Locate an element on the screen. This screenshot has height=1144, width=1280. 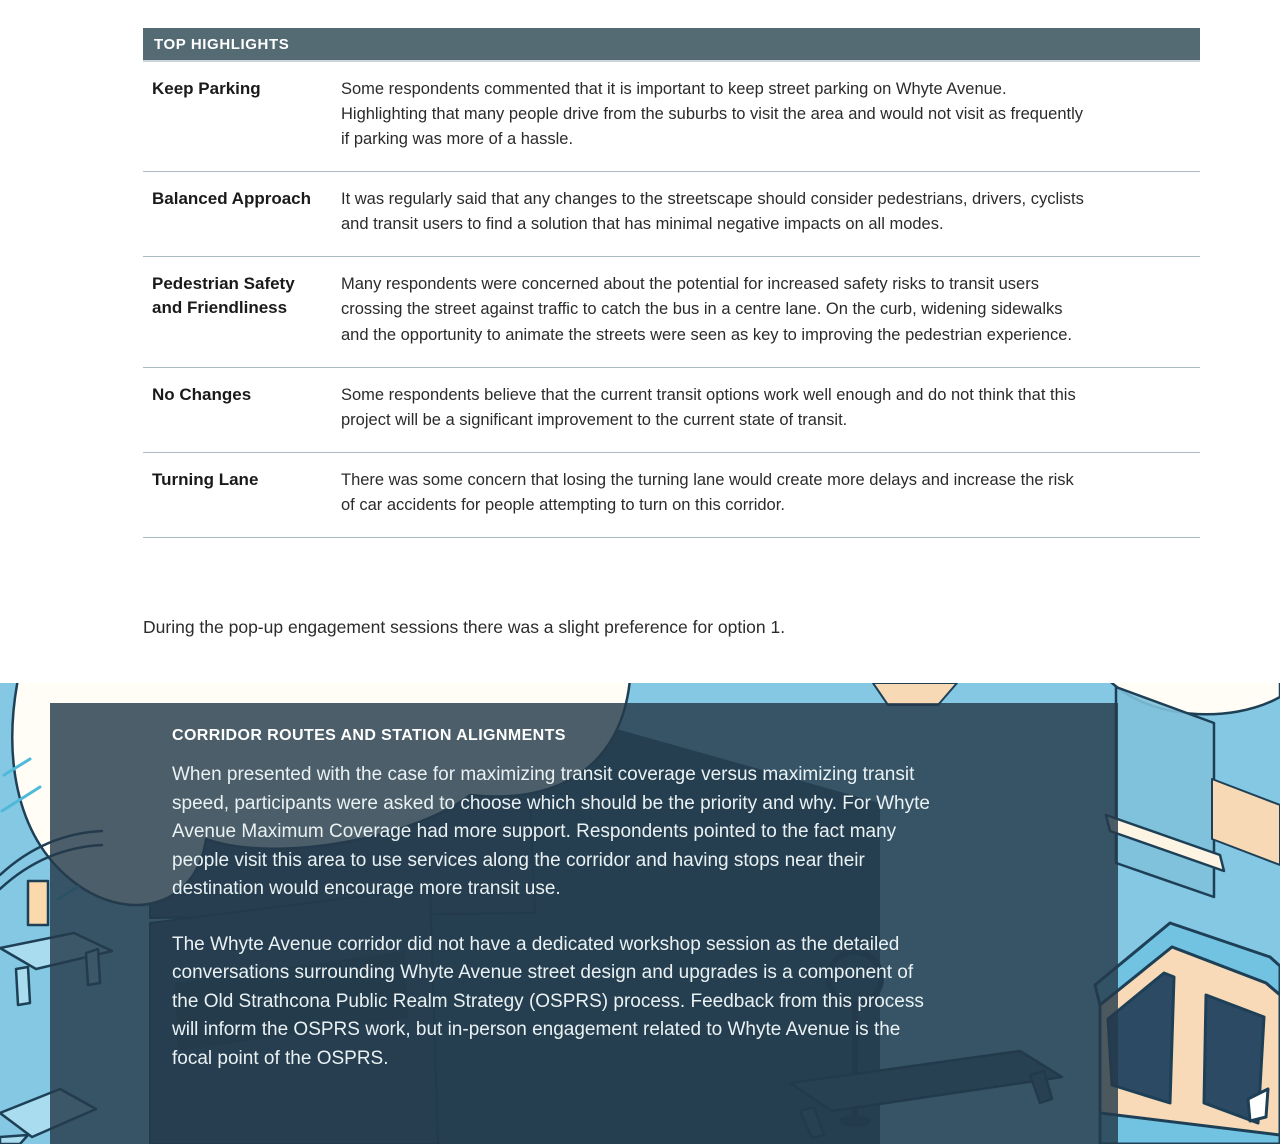
corridor-panel-heading: CORRIDOR ROUTES AND STATION ALIGNMENTS is located at coordinates (369, 735).